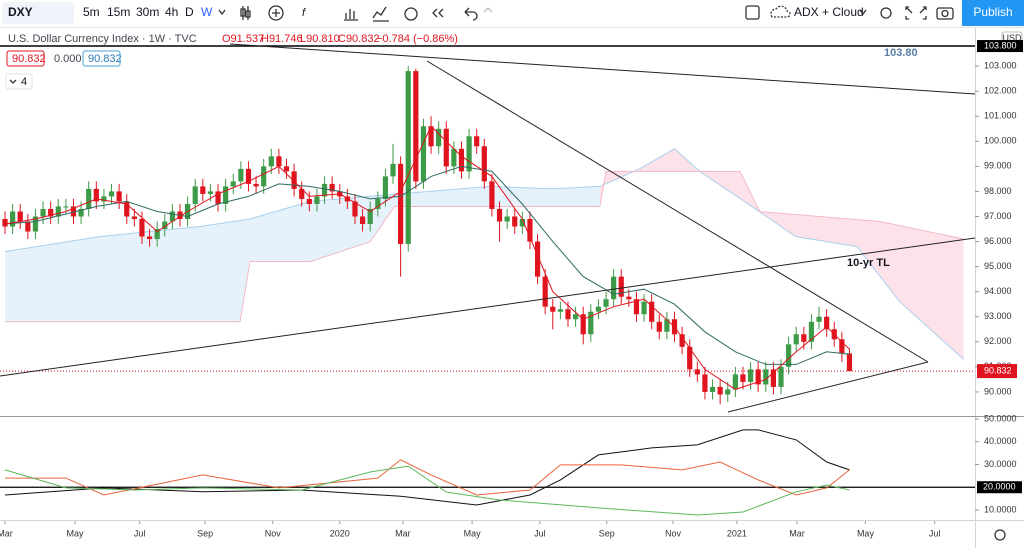 This screenshot has height=548, width=1024. What do you see at coordinates (20, 12) in the screenshot?
I see `symbol: DXY` at bounding box center [20, 12].